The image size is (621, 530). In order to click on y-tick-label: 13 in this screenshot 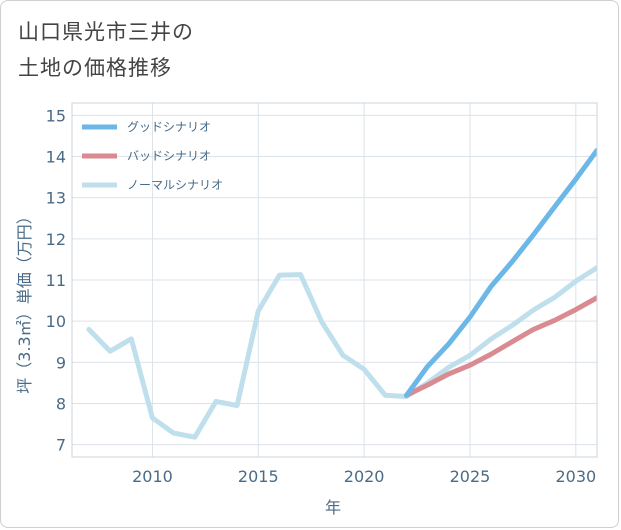, I will do `click(56, 198)`.